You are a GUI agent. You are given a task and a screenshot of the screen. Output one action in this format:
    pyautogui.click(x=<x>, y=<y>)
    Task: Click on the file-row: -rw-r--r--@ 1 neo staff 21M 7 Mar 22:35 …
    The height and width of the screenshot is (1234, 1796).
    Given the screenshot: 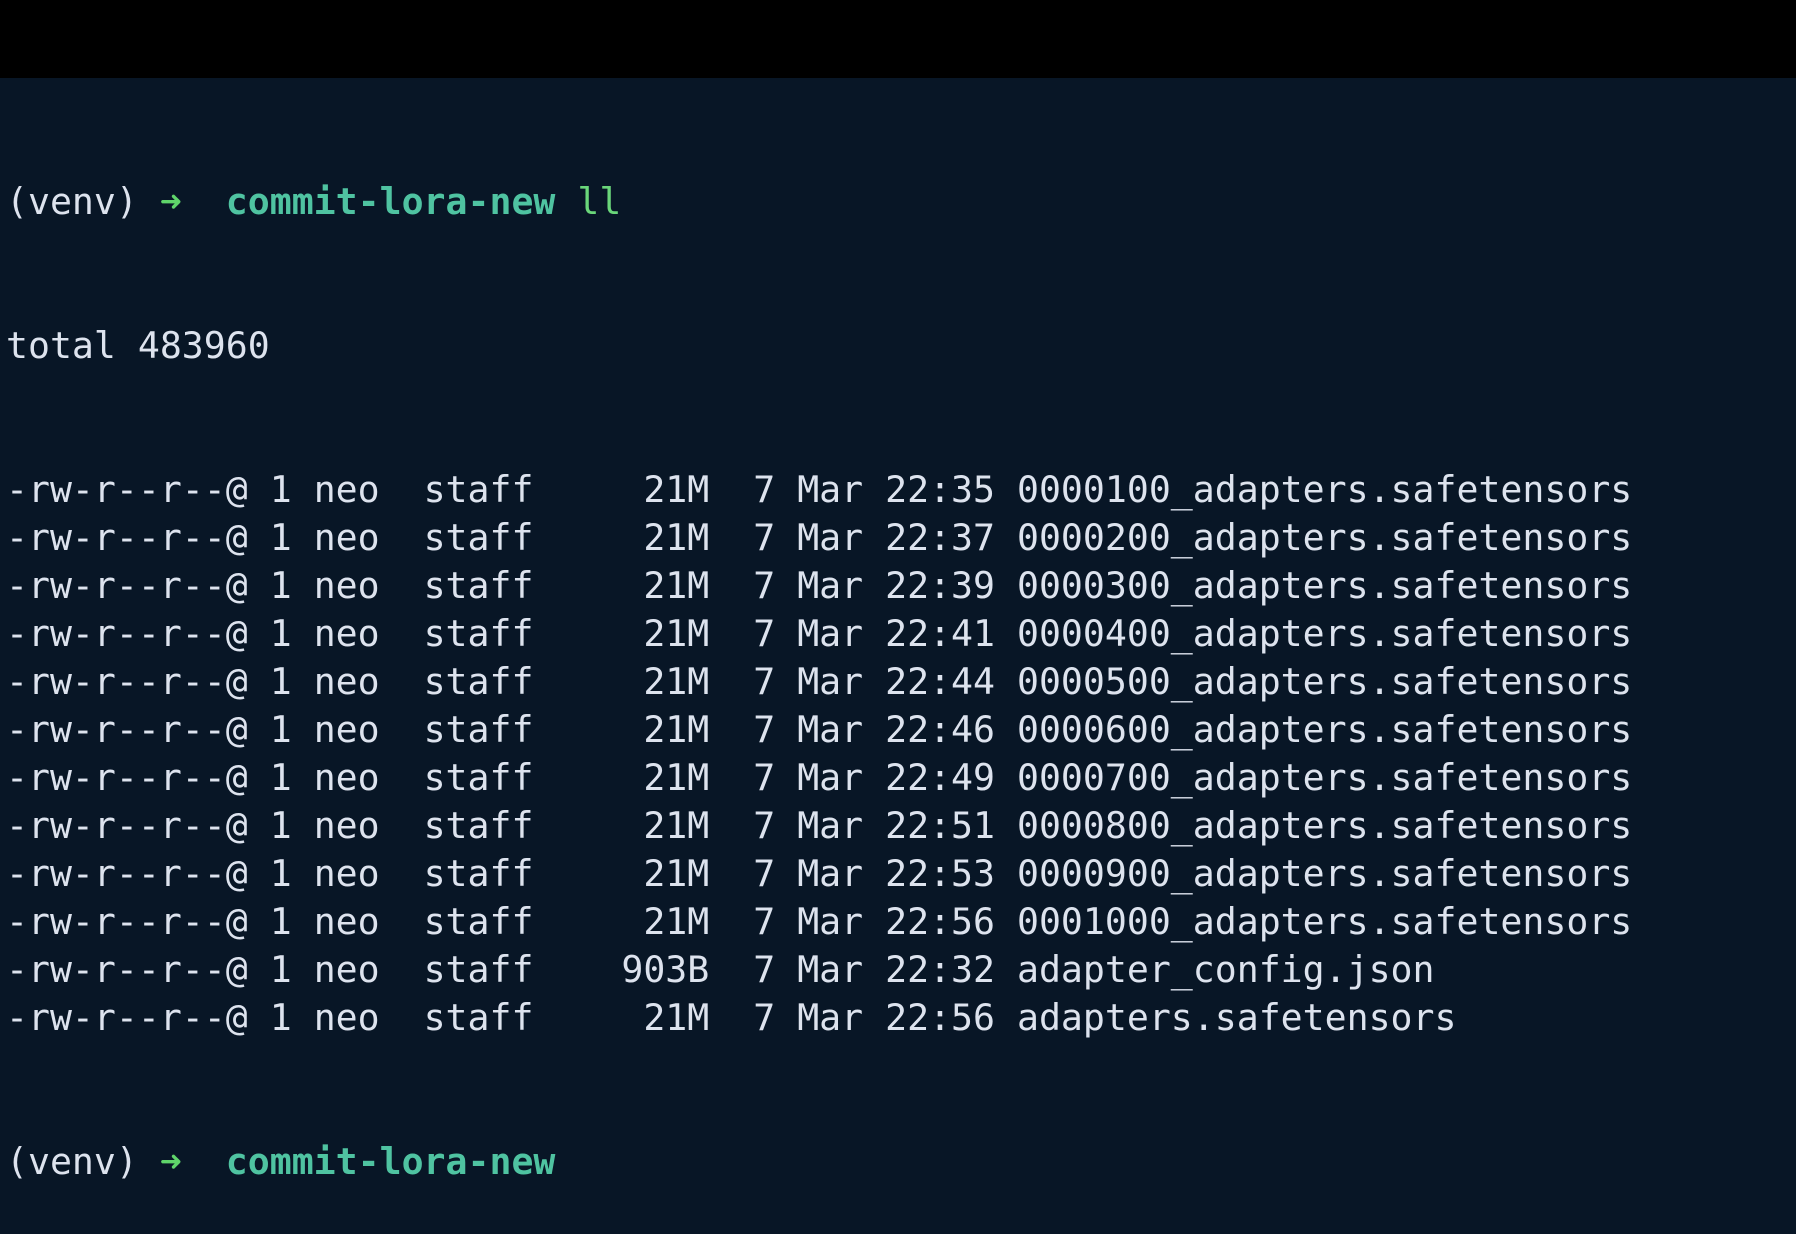 What is the action you would take?
    pyautogui.click(x=819, y=490)
    